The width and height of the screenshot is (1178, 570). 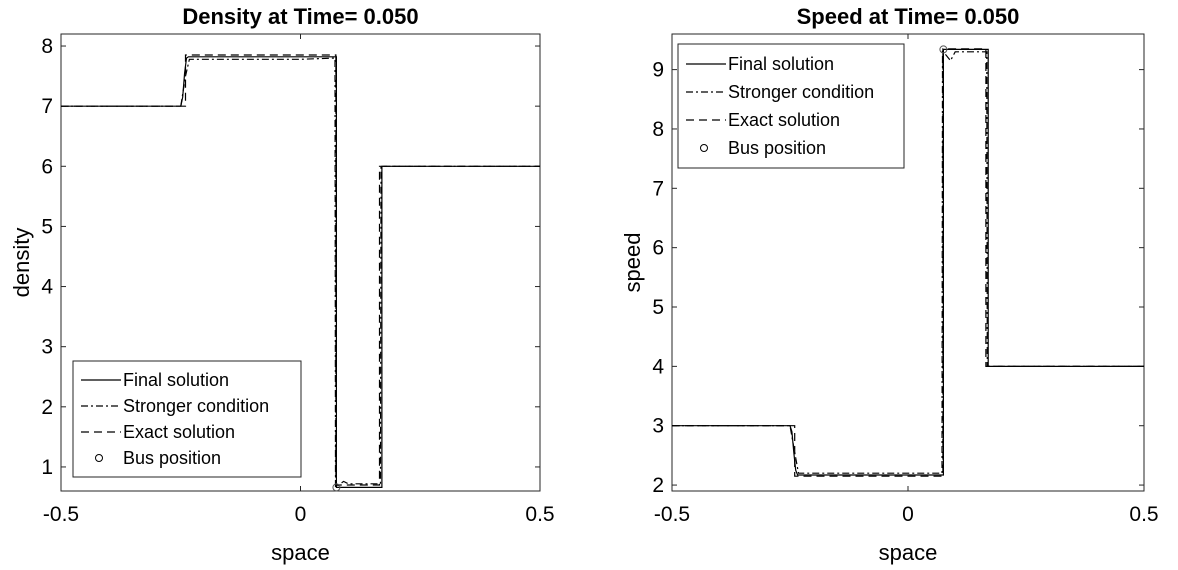 I want to click on chart-title: Speed at Time= 0.050, so click(x=908, y=16).